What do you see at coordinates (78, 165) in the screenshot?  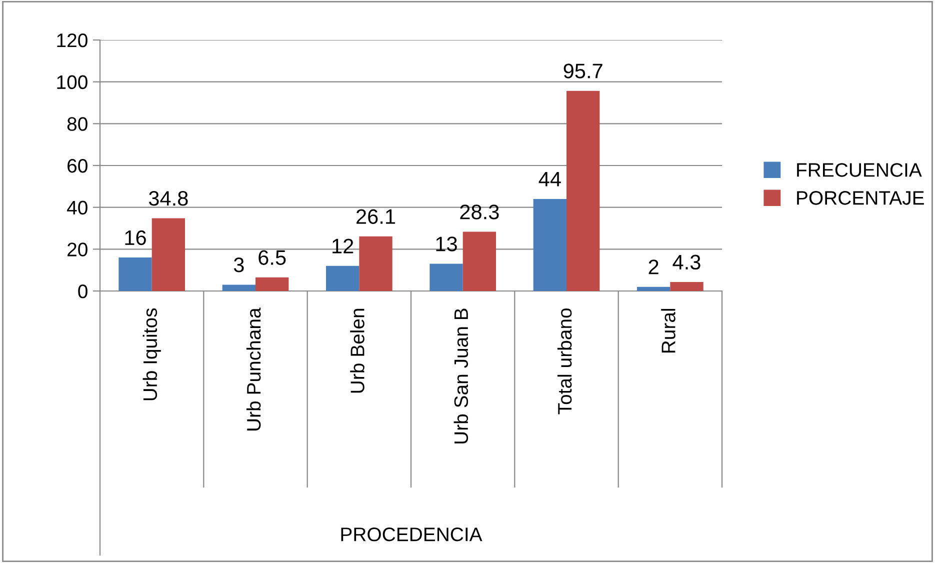 I see `y-tick-label: 60` at bounding box center [78, 165].